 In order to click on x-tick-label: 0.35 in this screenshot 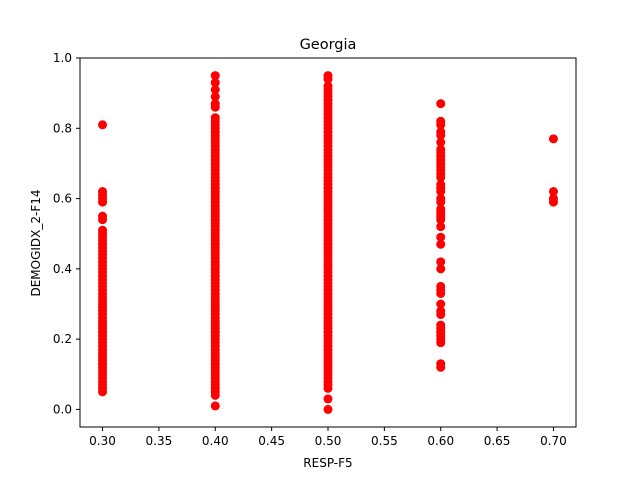, I will do `click(159, 441)`.